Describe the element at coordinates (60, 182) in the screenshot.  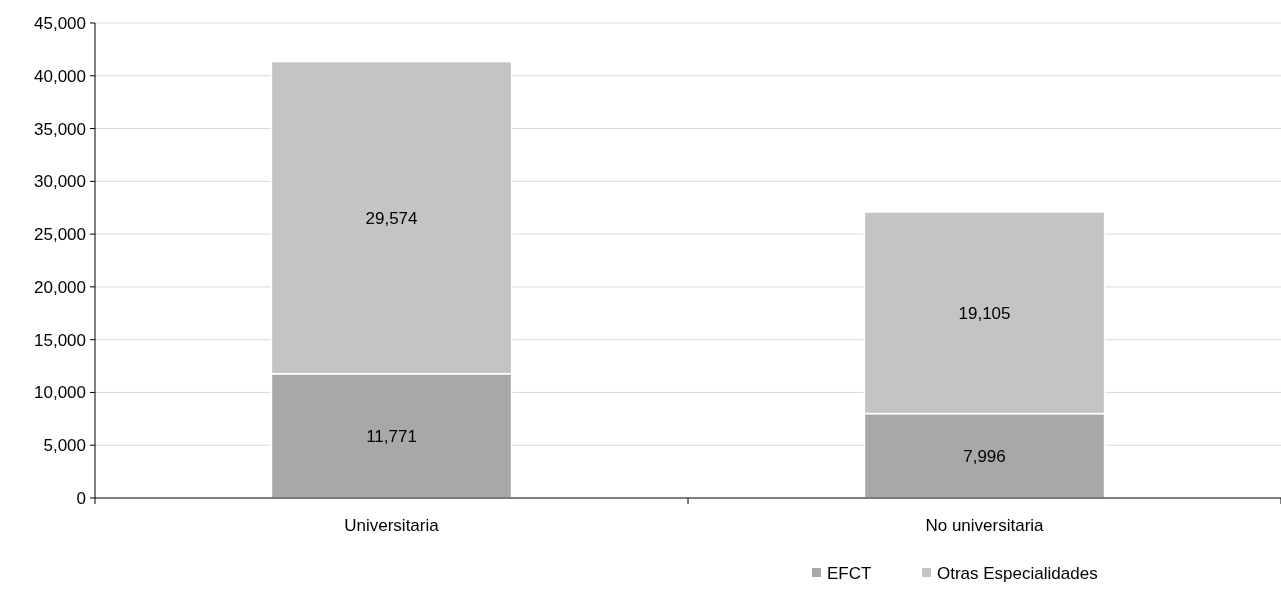
I see `y-tick-label: 30,000` at that location.